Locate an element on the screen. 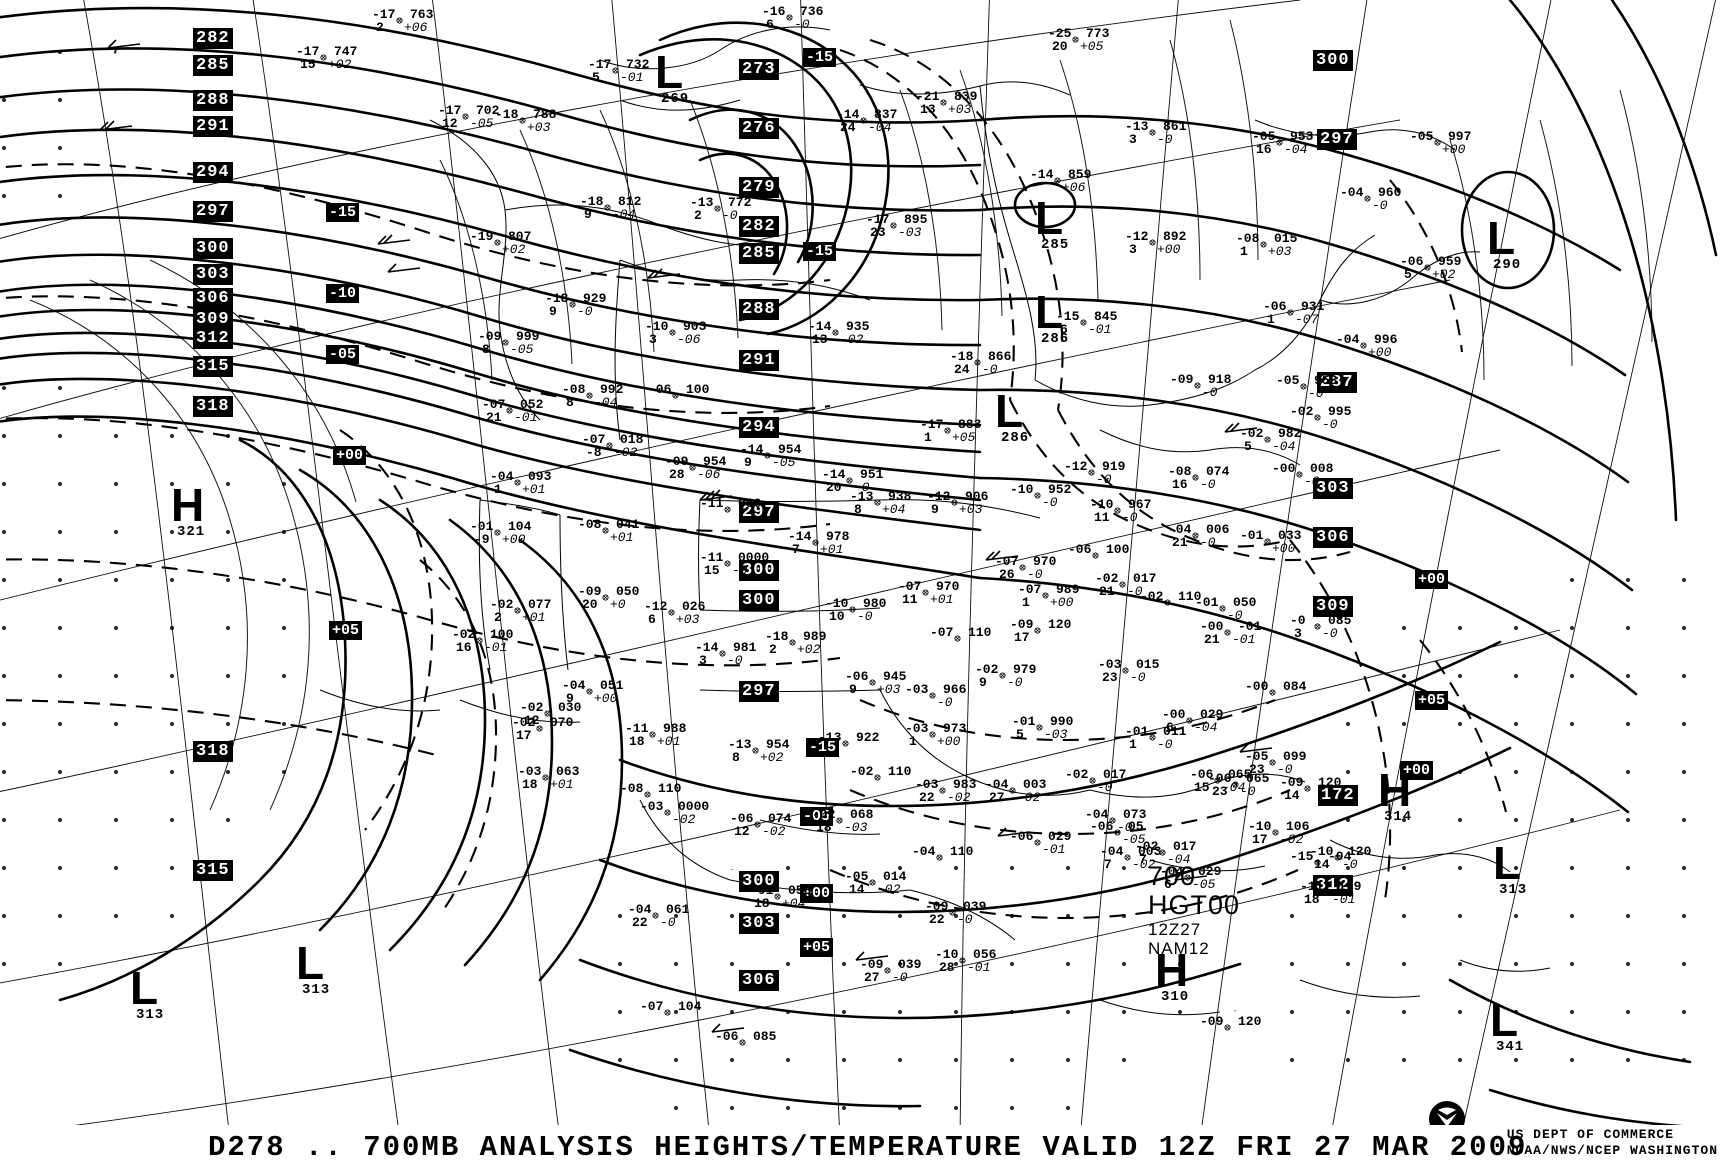 The width and height of the screenshot is (1728, 1171). station-height: 093 is located at coordinates (540, 476).